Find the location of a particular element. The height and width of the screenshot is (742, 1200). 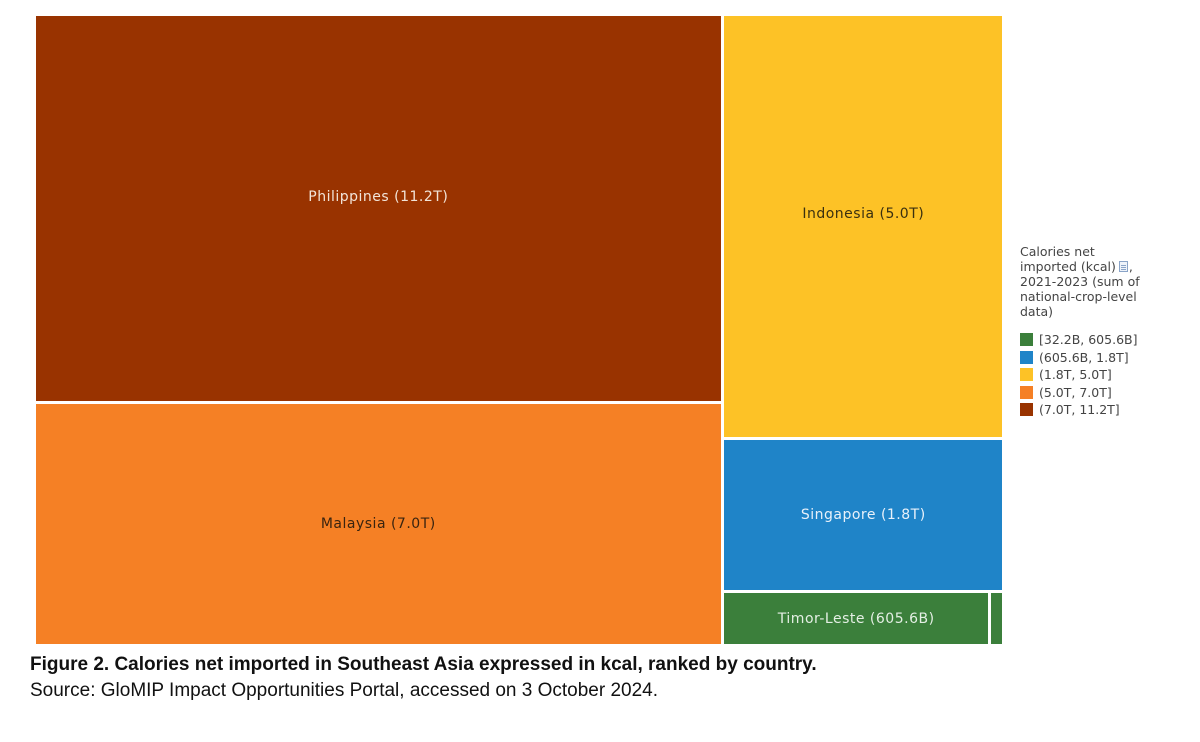

legend-item: [32.2B, 605.6B] is located at coordinates (1108, 340).